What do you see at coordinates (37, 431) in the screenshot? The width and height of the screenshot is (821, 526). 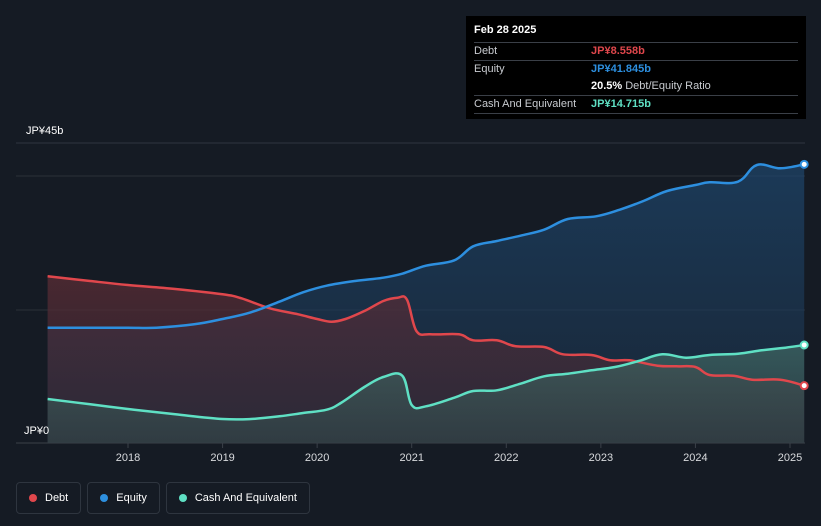 I see `y-axis-bottom-label: JP¥0` at bounding box center [37, 431].